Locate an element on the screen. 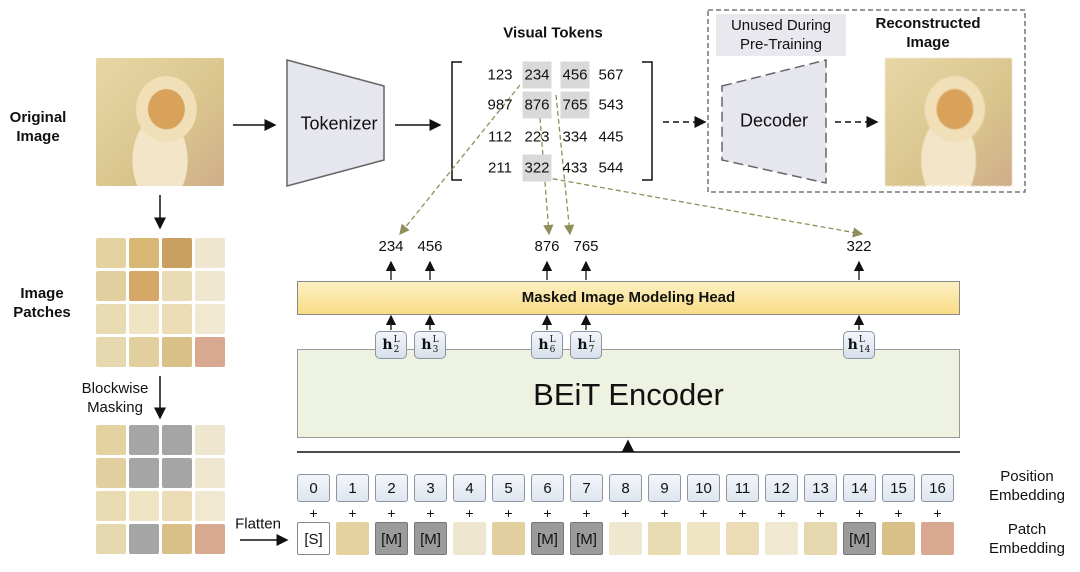 The image size is (1080, 572). position-embedding-5: 5 is located at coordinates (508, 488).